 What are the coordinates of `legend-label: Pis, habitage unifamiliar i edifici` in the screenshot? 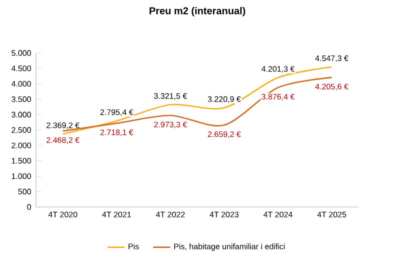 It's located at (229, 247).